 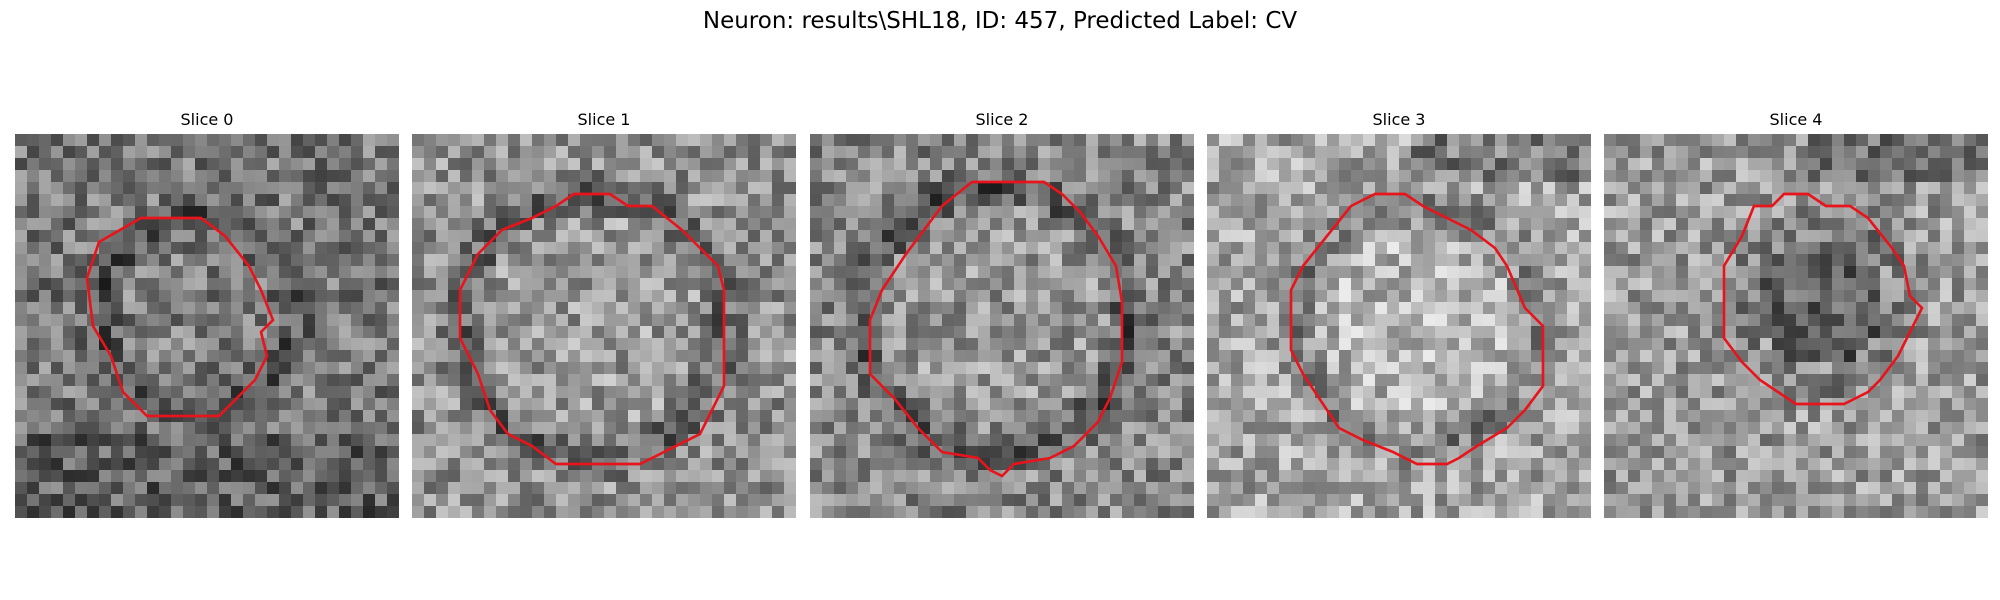 I want to click on slice-panel-2: Slice 2, so click(x=1002, y=314).